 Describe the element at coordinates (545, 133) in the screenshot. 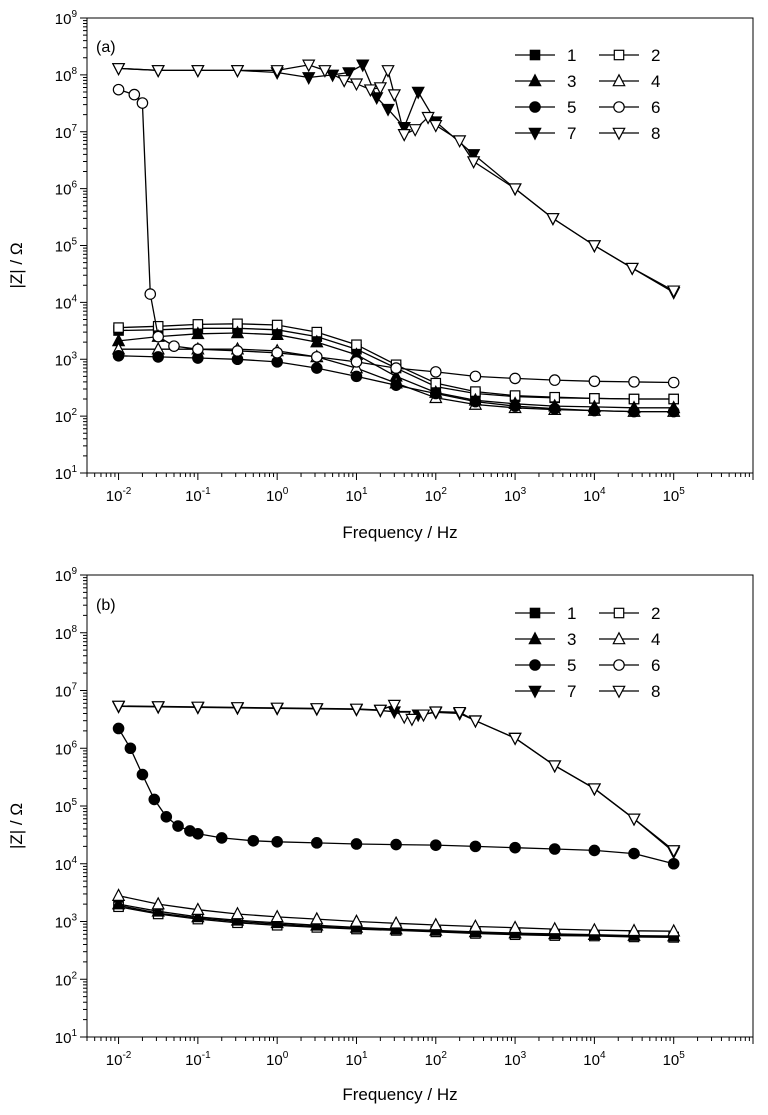

I see `legend-item-7: 7` at that location.